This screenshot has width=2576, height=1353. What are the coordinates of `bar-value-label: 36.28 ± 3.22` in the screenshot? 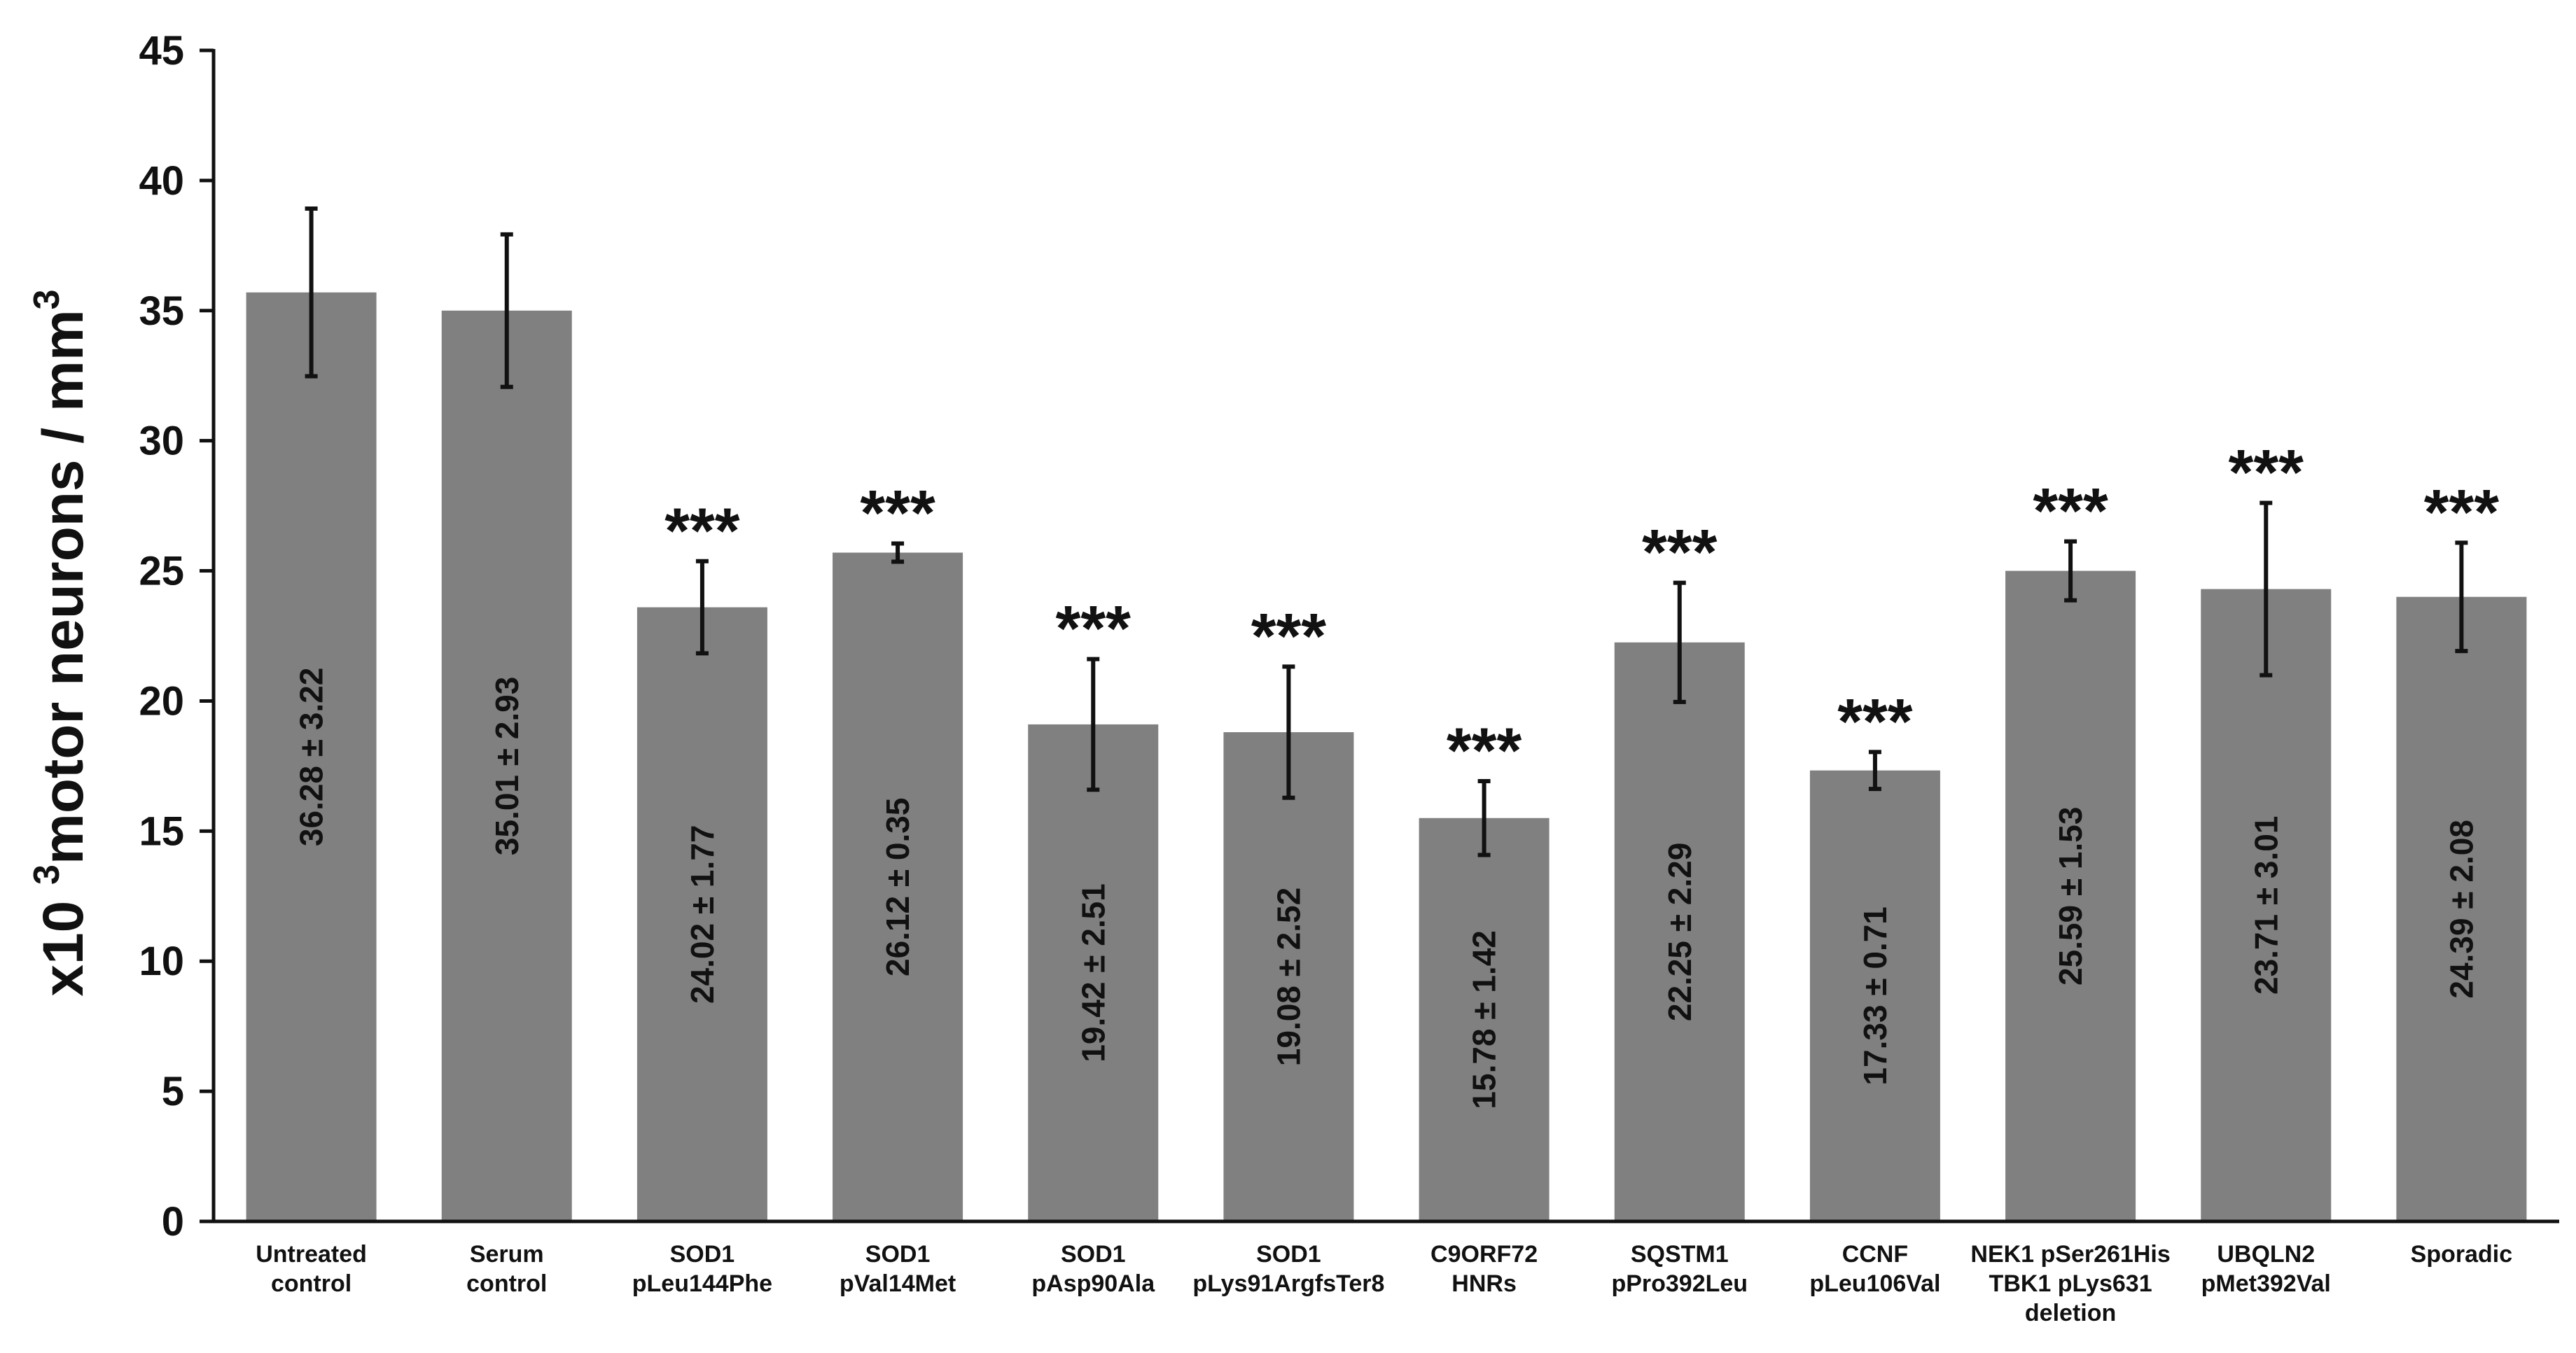 It's located at (311, 757).